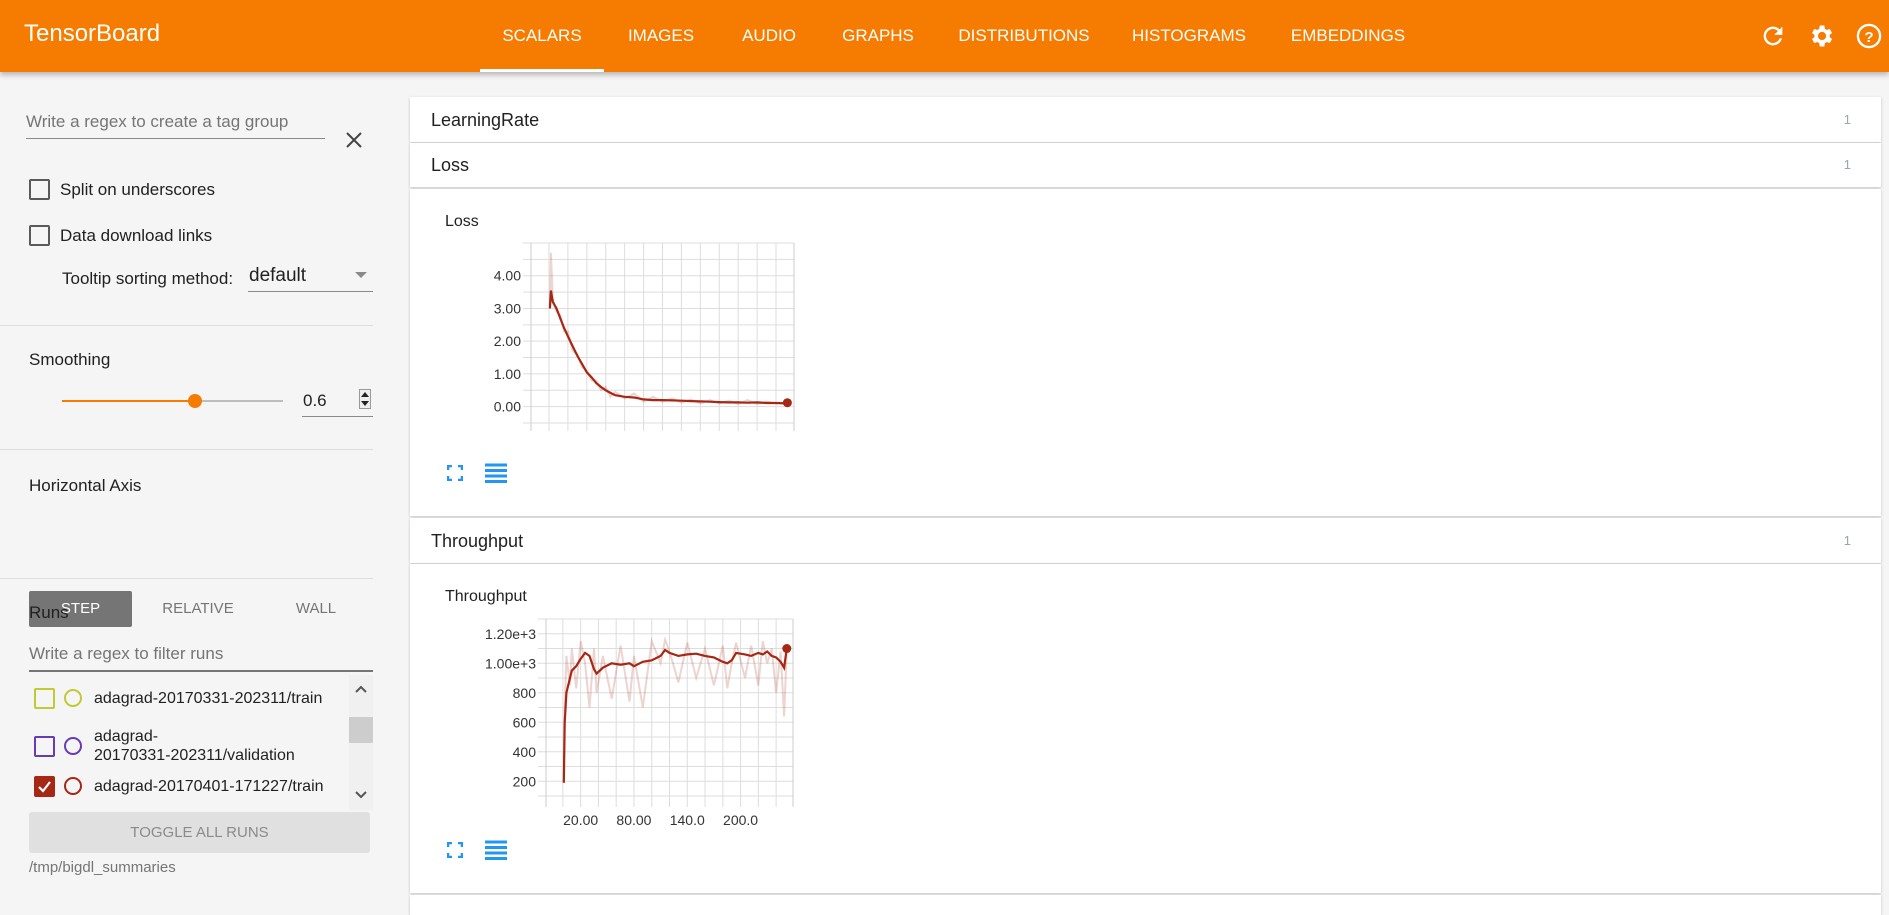 The width and height of the screenshot is (1889, 915). What do you see at coordinates (507, 341) in the screenshot?
I see `y-tick-label: 2.00` at bounding box center [507, 341].